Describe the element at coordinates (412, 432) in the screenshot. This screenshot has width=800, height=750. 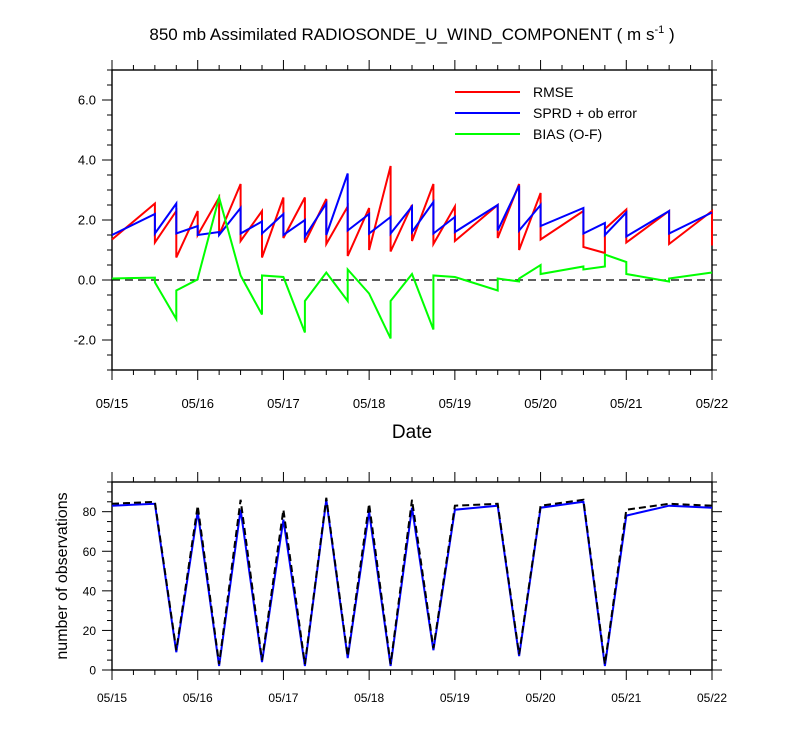
I see `x-axis-label: Date` at that location.